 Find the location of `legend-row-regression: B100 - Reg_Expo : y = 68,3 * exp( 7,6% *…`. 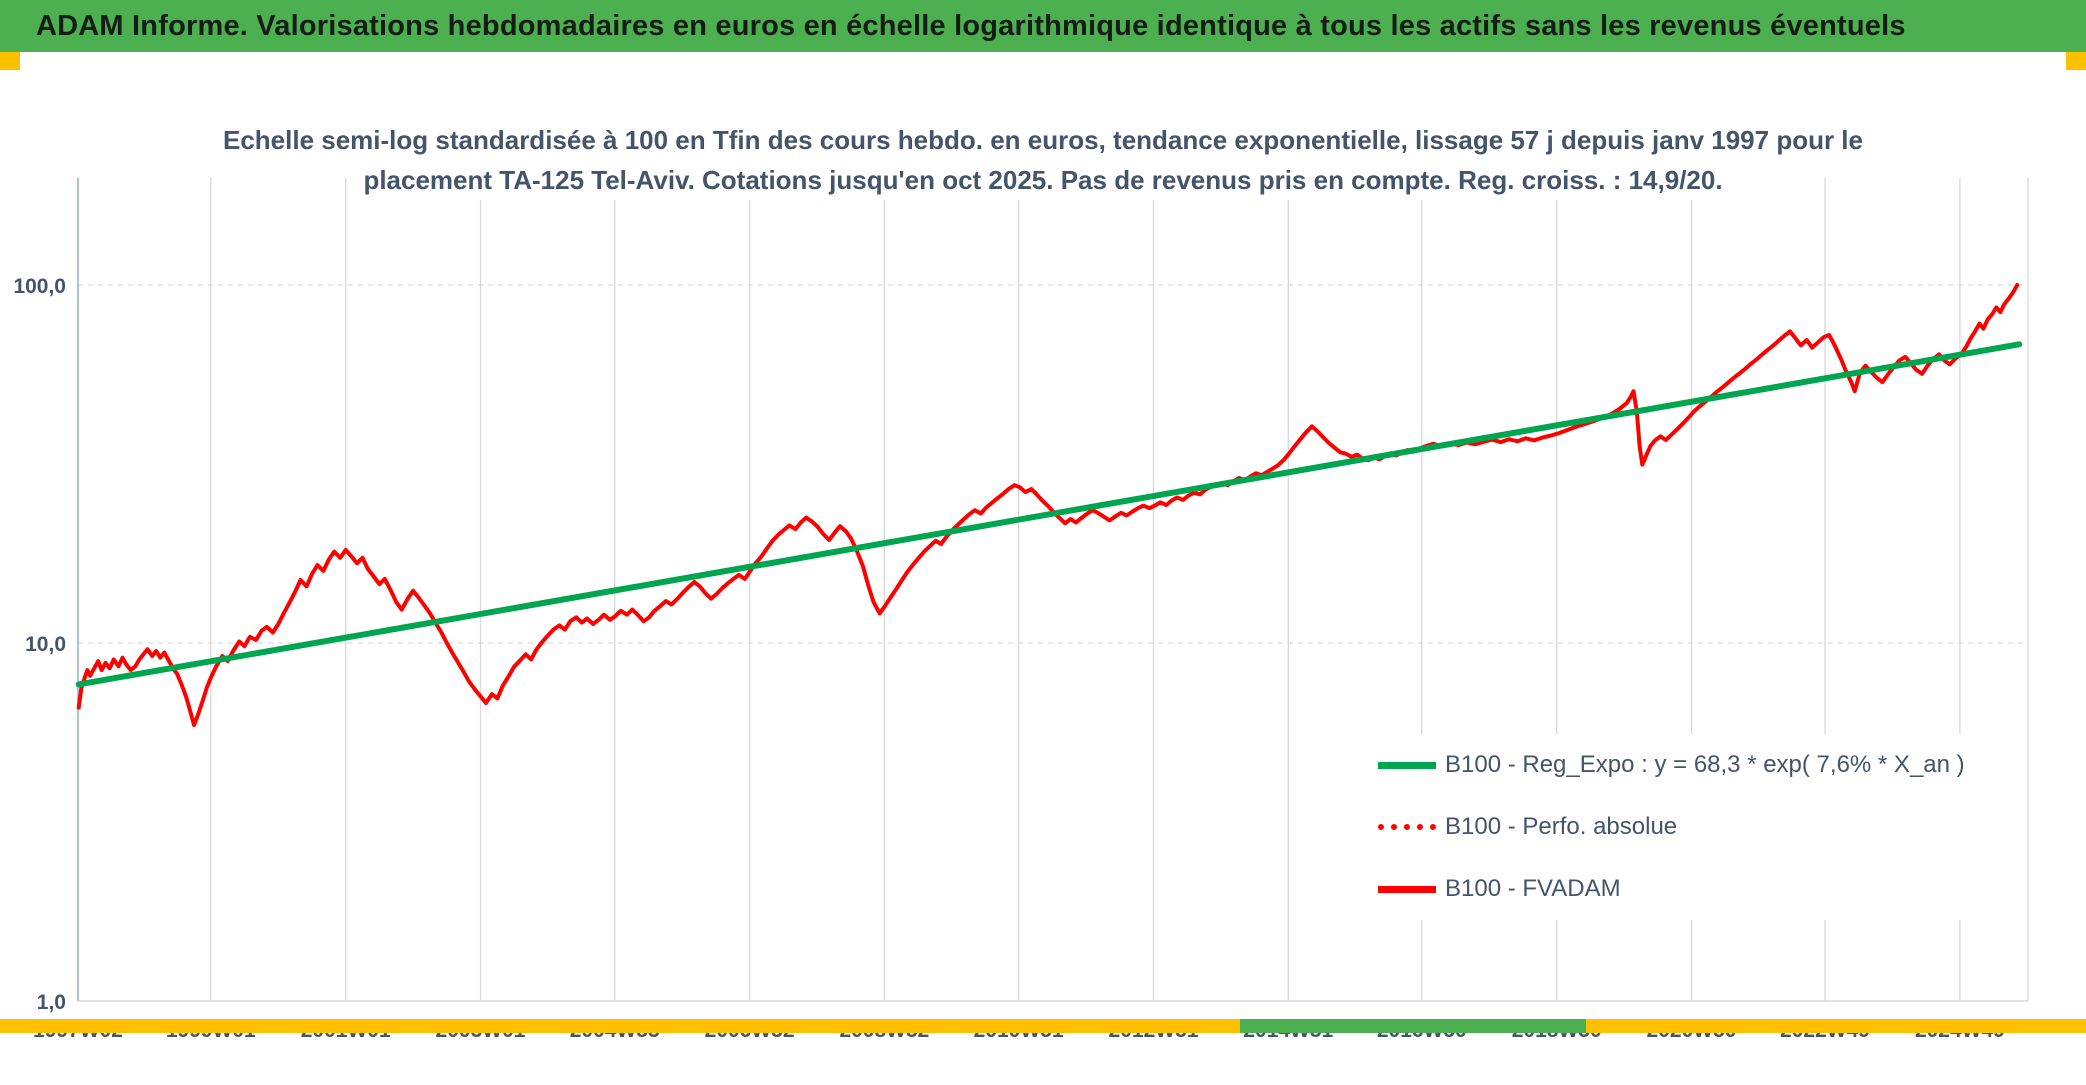

legend-row-regression: B100 - Reg_Expo : y = 68,3 * exp( 7,6% *… is located at coordinates (1671, 765).